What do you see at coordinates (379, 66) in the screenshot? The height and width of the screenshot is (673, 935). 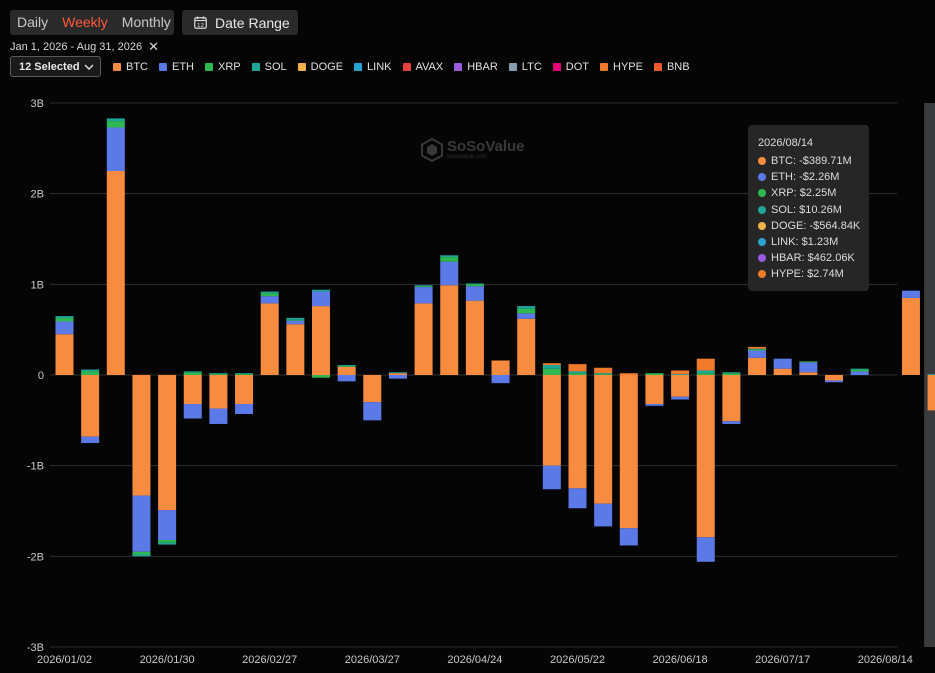 I see `legend-label: LINK` at bounding box center [379, 66].